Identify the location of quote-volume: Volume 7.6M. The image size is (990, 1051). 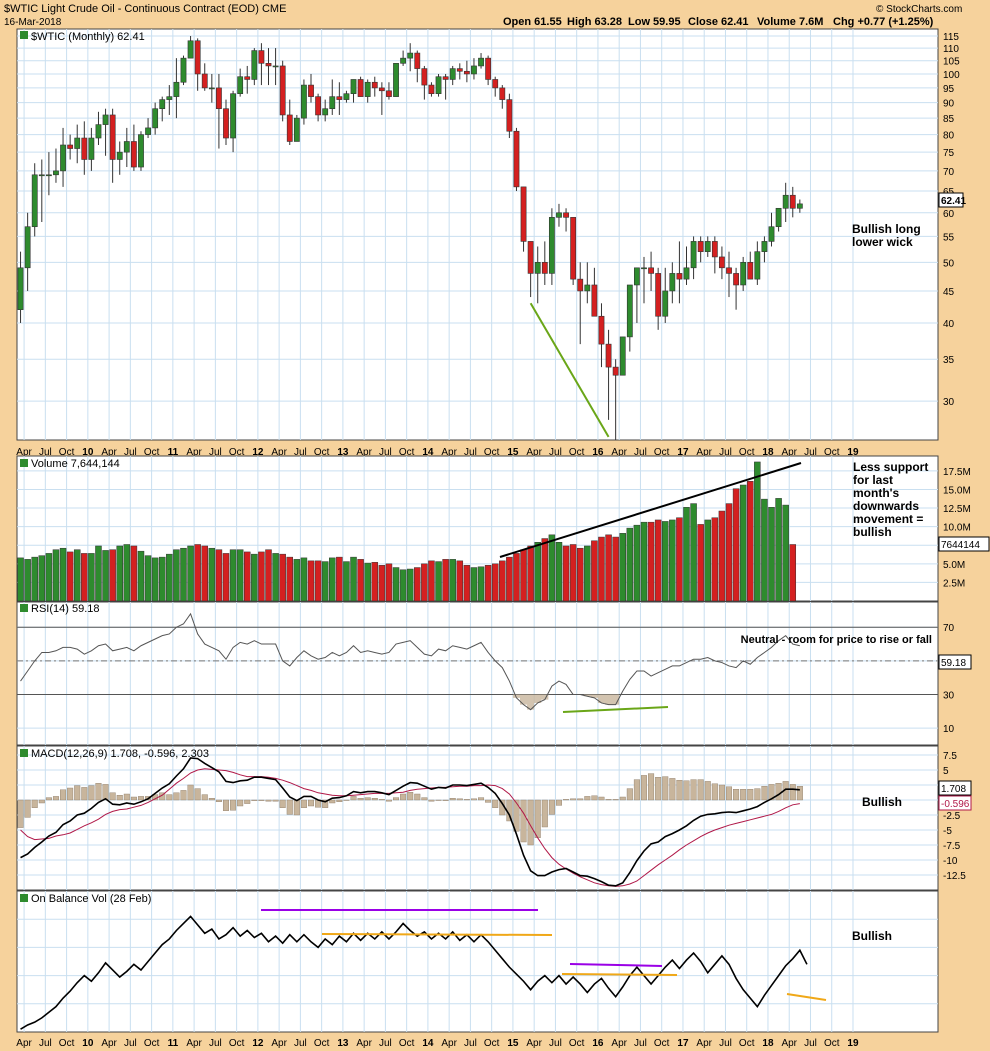
(790, 22).